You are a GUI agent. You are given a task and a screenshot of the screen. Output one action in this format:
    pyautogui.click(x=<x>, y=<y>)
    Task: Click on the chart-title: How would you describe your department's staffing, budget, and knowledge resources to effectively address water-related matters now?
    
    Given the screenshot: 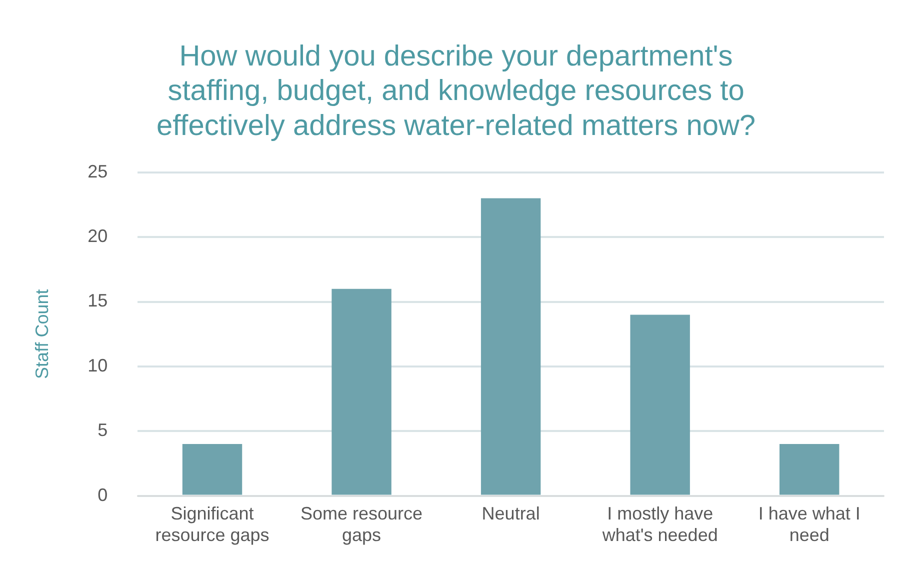 What is the action you would take?
    pyautogui.click(x=456, y=91)
    